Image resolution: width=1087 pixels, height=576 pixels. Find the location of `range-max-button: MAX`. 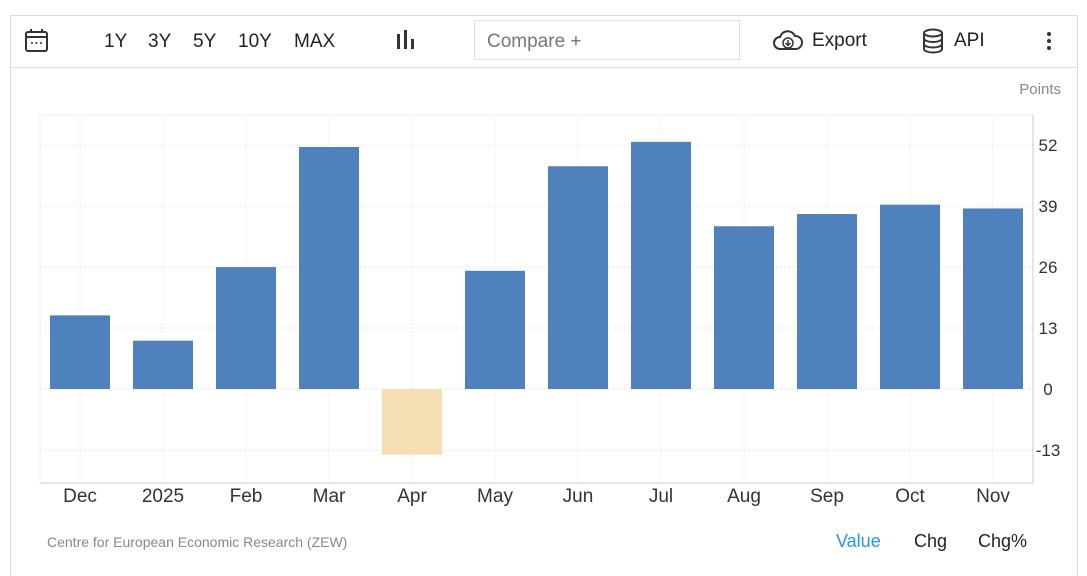

range-max-button: MAX is located at coordinates (315, 41).